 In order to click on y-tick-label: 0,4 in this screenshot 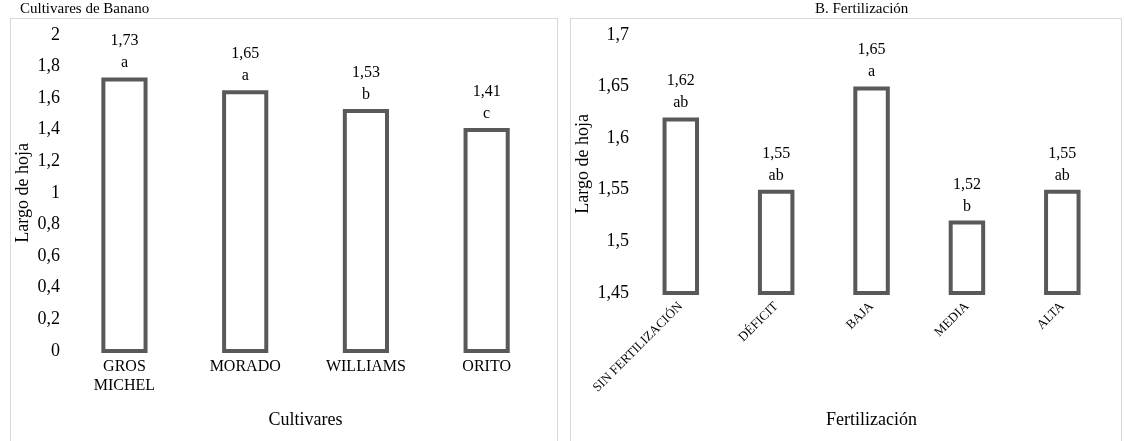, I will do `click(49, 286)`.